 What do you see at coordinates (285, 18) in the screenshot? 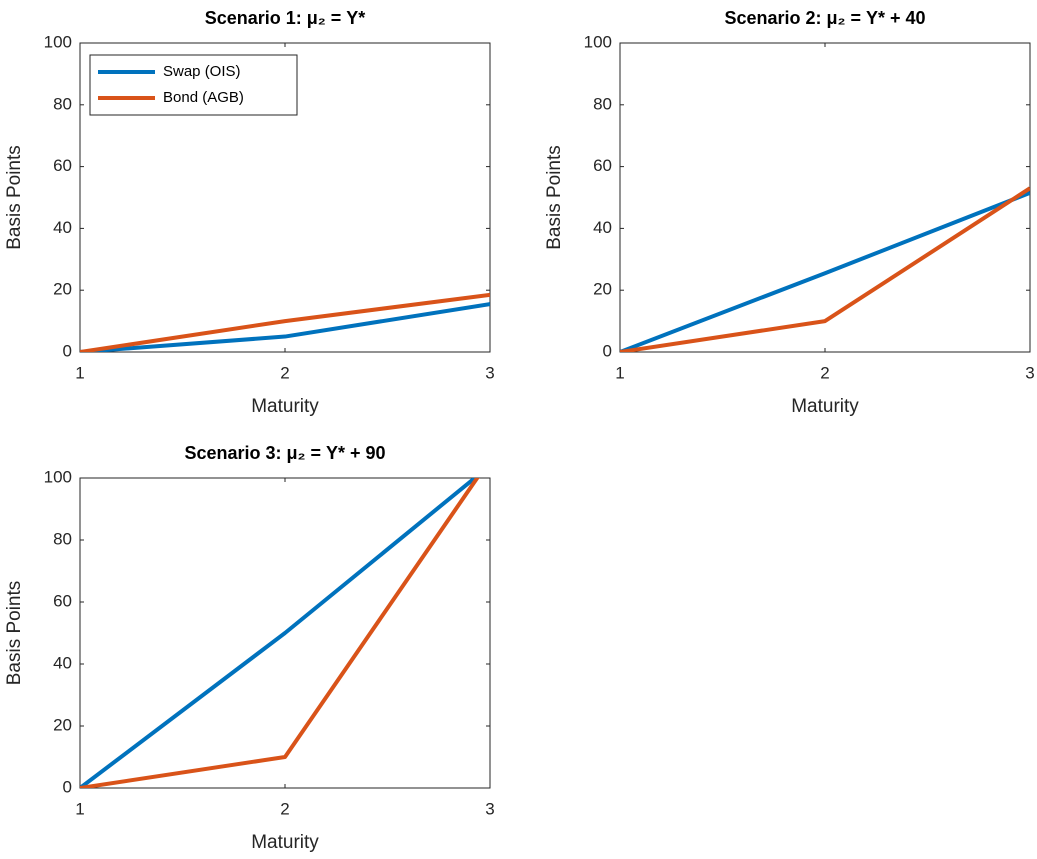
I see `chart-title: Scenario 1: μ₂ = Y*` at bounding box center [285, 18].